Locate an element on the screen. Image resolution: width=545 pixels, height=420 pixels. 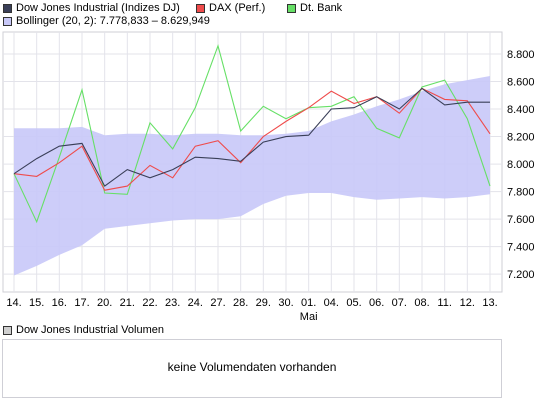
y-tick-label-2: 7.600 is located at coordinates (521, 220).